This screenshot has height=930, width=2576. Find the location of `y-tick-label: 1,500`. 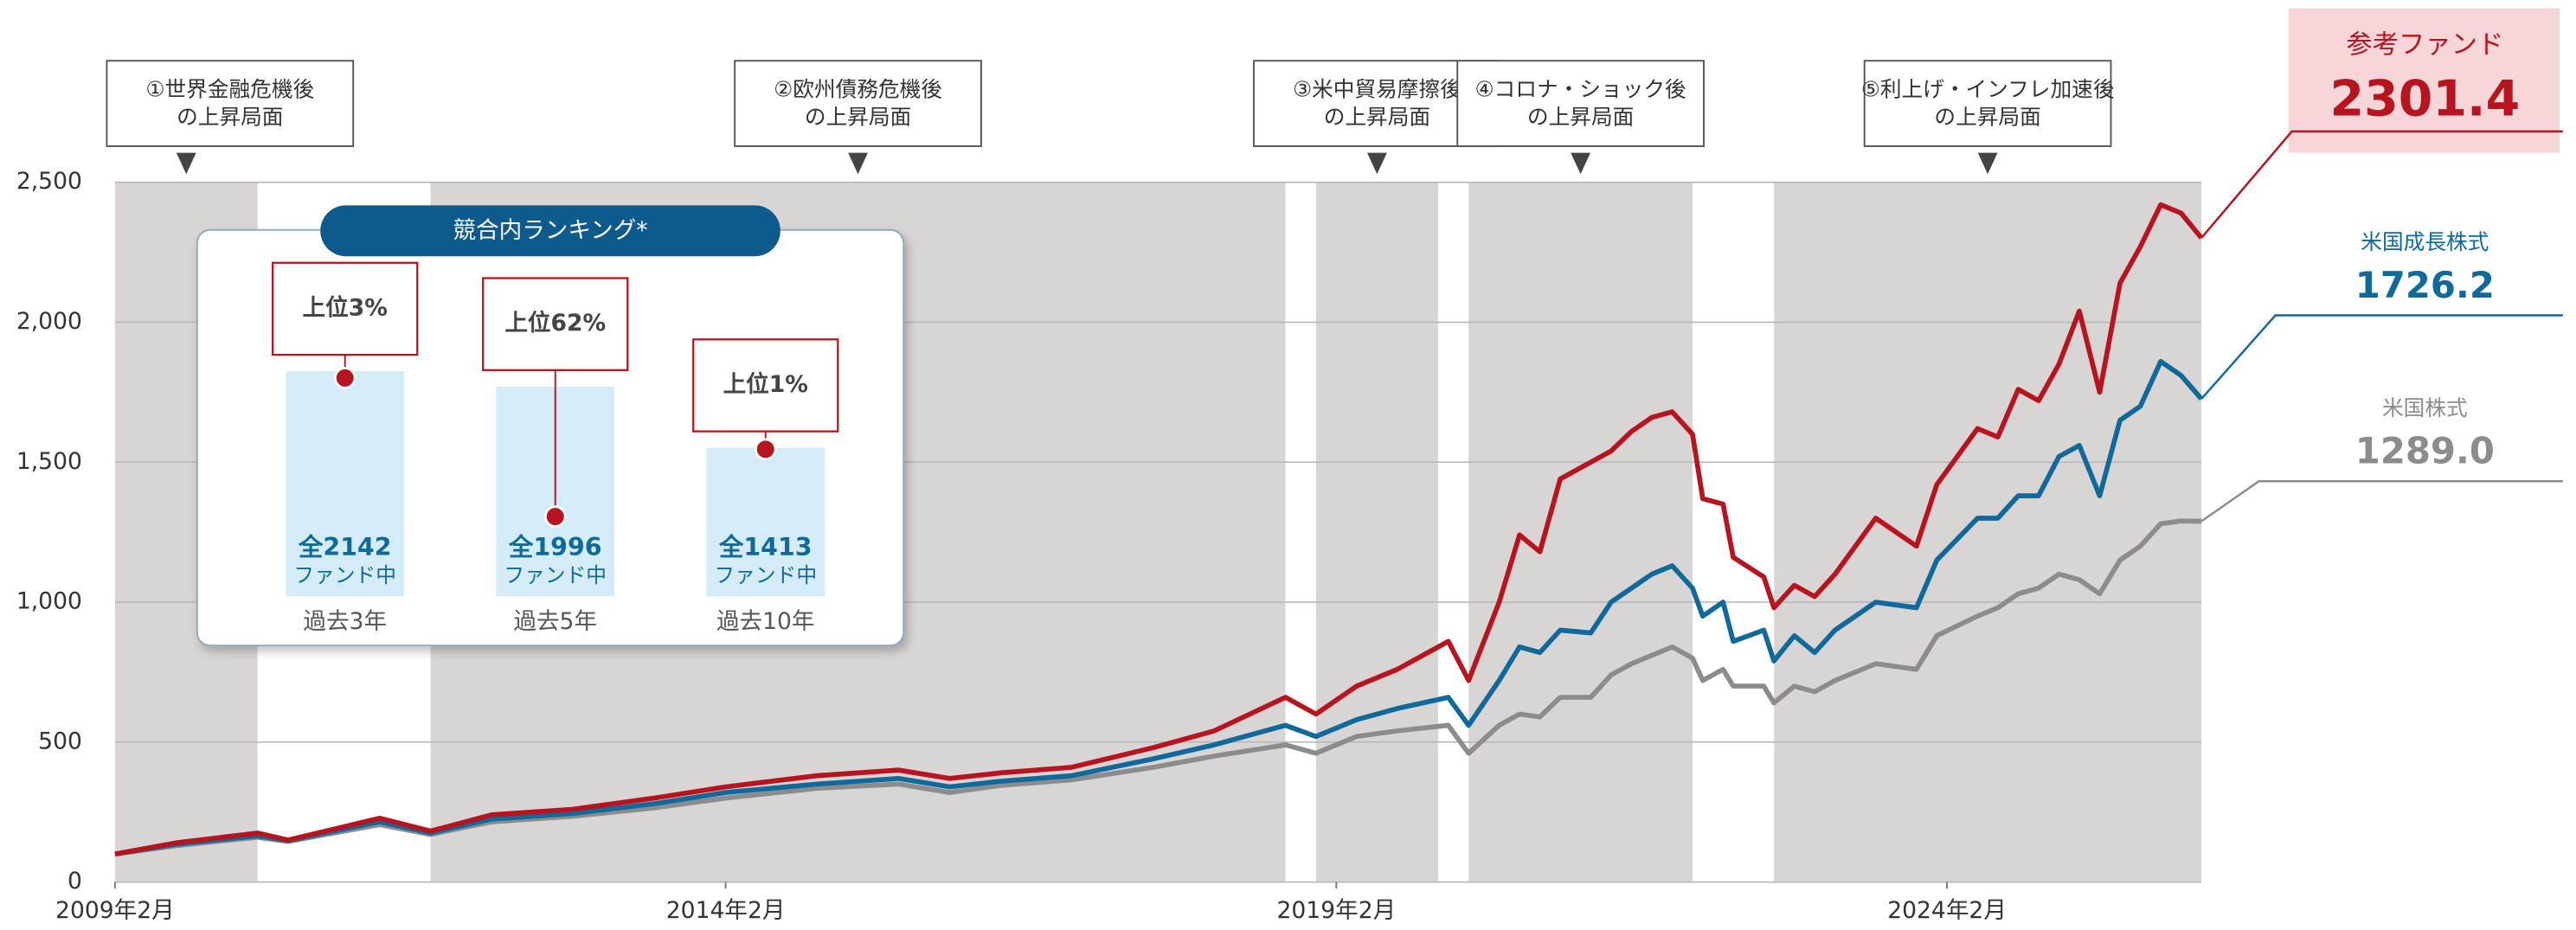

y-tick-label: 1,500 is located at coordinates (49, 461).